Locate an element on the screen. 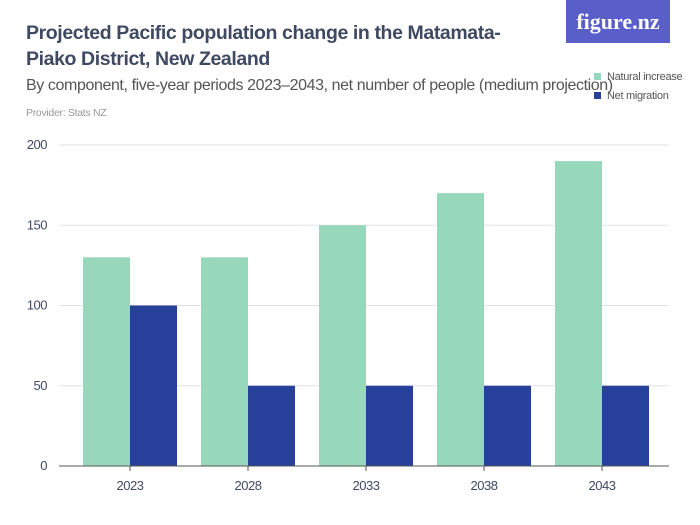 Image resolution: width=700 pixels, height=525 pixels. provider-label: Provider: Stats NZ is located at coordinates (66, 113).